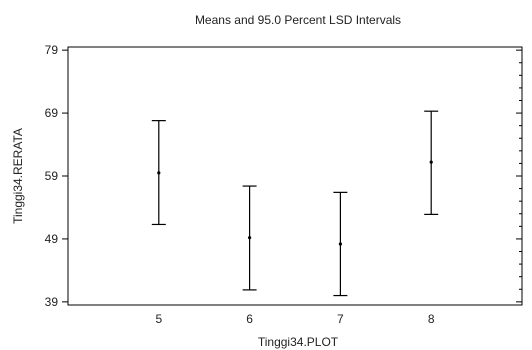 The image size is (532, 350). Describe the element at coordinates (294, 319) in the screenshot. I see `x-axis: 5 6 7 8` at that location.